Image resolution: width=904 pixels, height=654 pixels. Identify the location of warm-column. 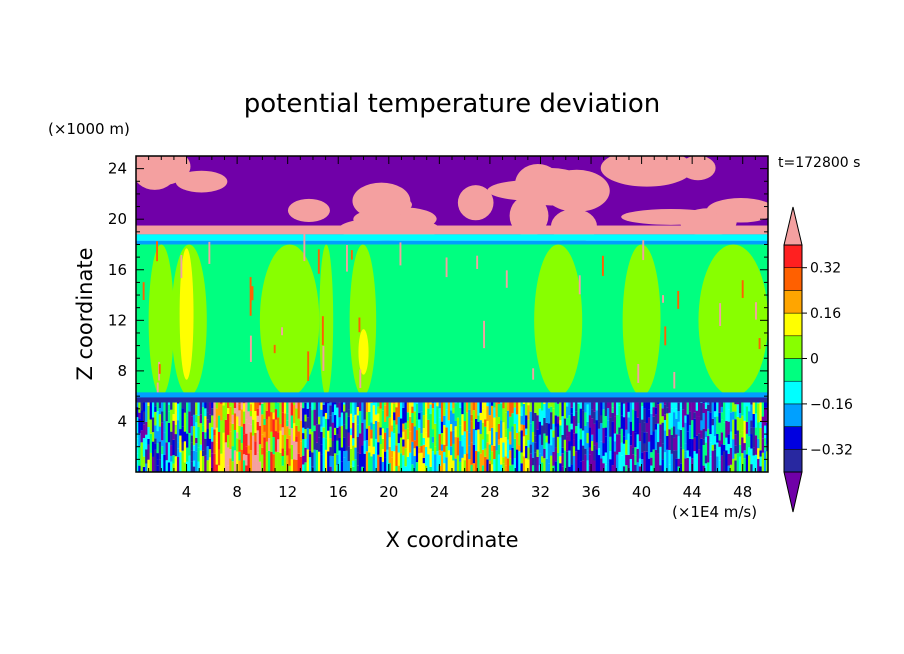
(161, 320).